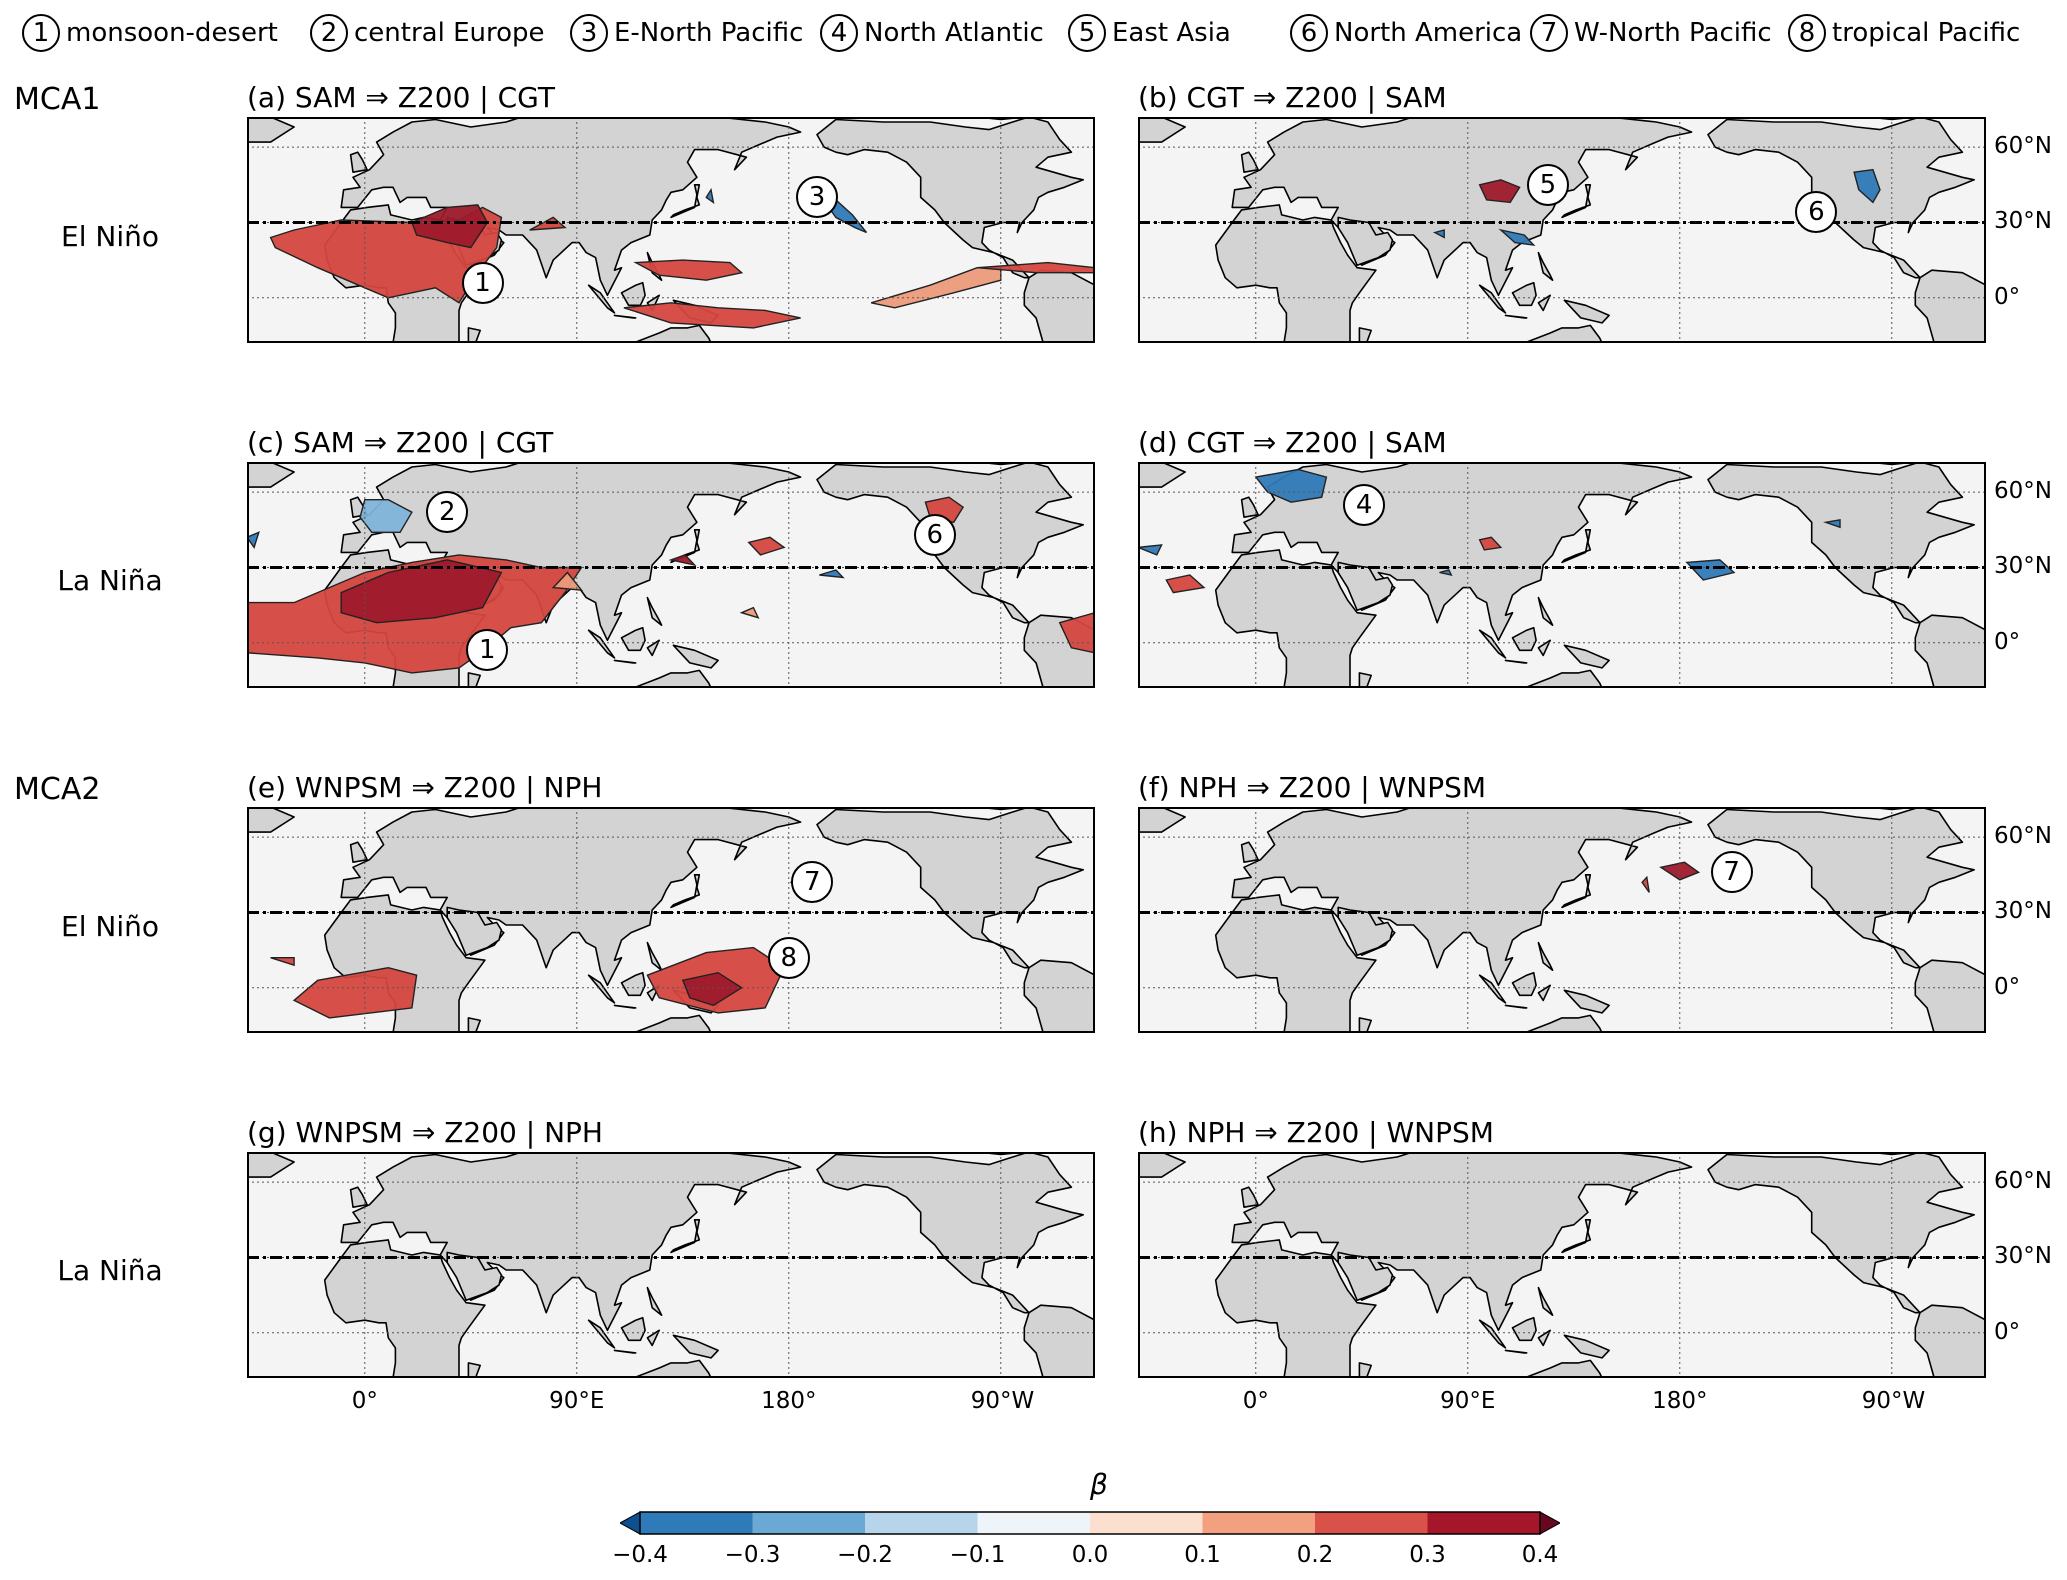 The image size is (2067, 1580). I want to click on legend-number-badge: 6, so click(1309, 33).